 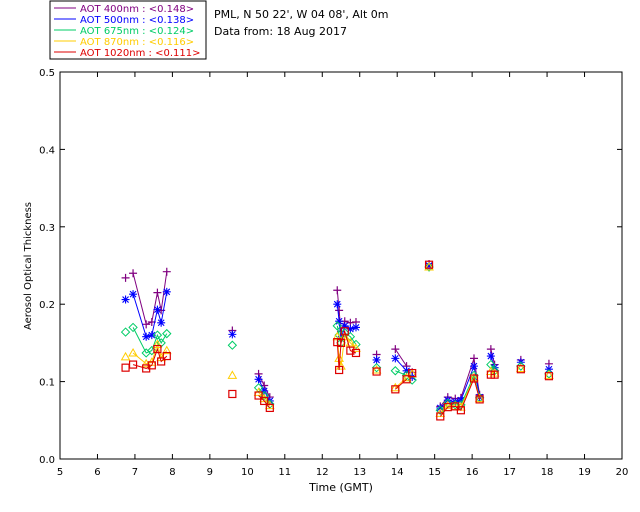 I want to click on x-tick-label: 11, so click(x=284, y=472).